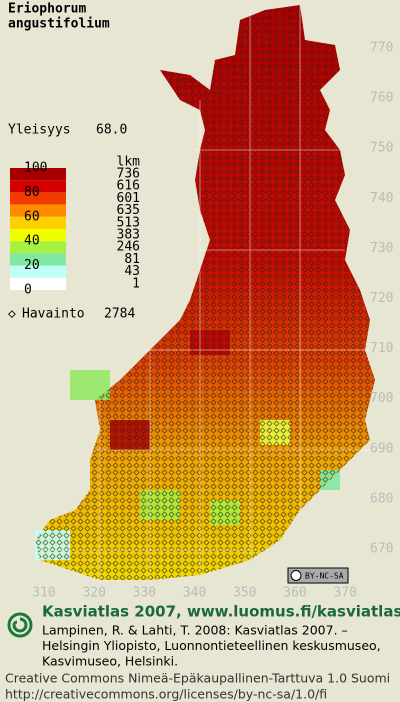  I want to click on legend-count: 1, so click(136, 283).